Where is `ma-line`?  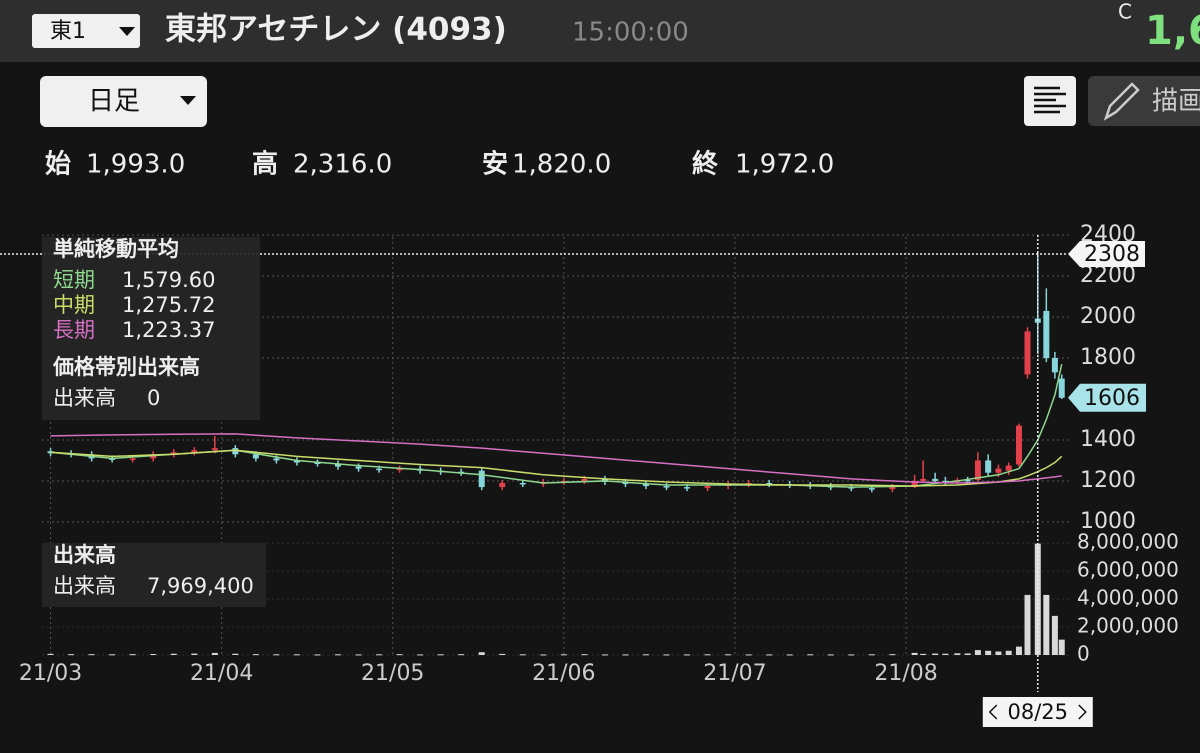 ma-line is located at coordinates (556, 426).